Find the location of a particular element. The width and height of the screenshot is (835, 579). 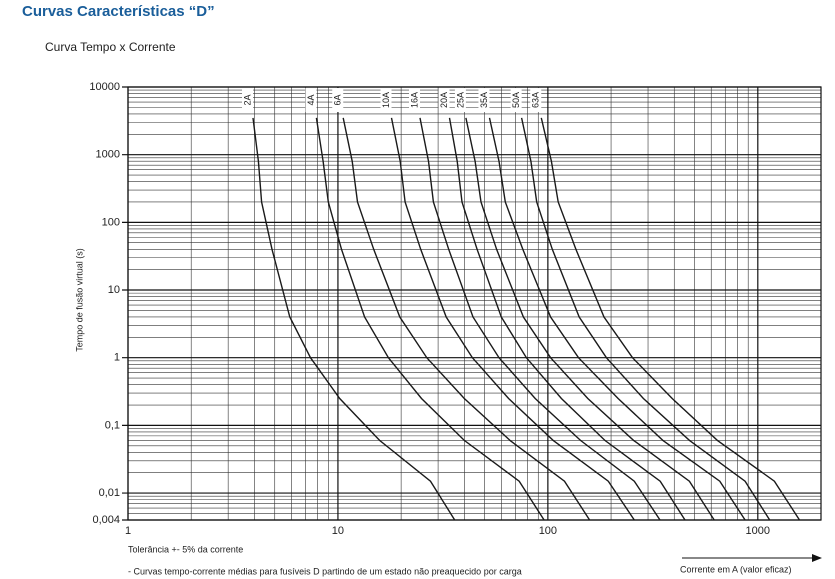

x-tick-label: 10 is located at coordinates (338, 531).